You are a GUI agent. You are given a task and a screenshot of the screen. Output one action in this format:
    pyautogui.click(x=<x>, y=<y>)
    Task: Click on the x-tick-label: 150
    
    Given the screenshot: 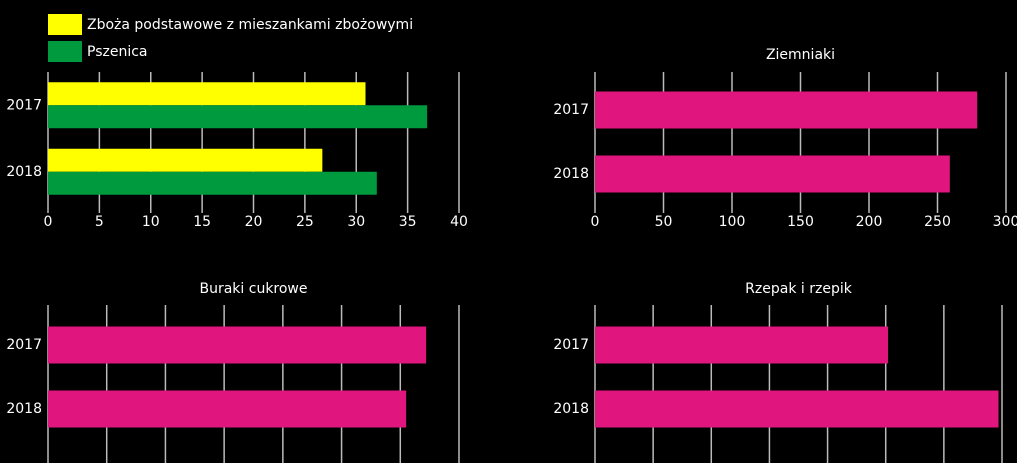 What is the action you would take?
    pyautogui.click(x=800, y=222)
    